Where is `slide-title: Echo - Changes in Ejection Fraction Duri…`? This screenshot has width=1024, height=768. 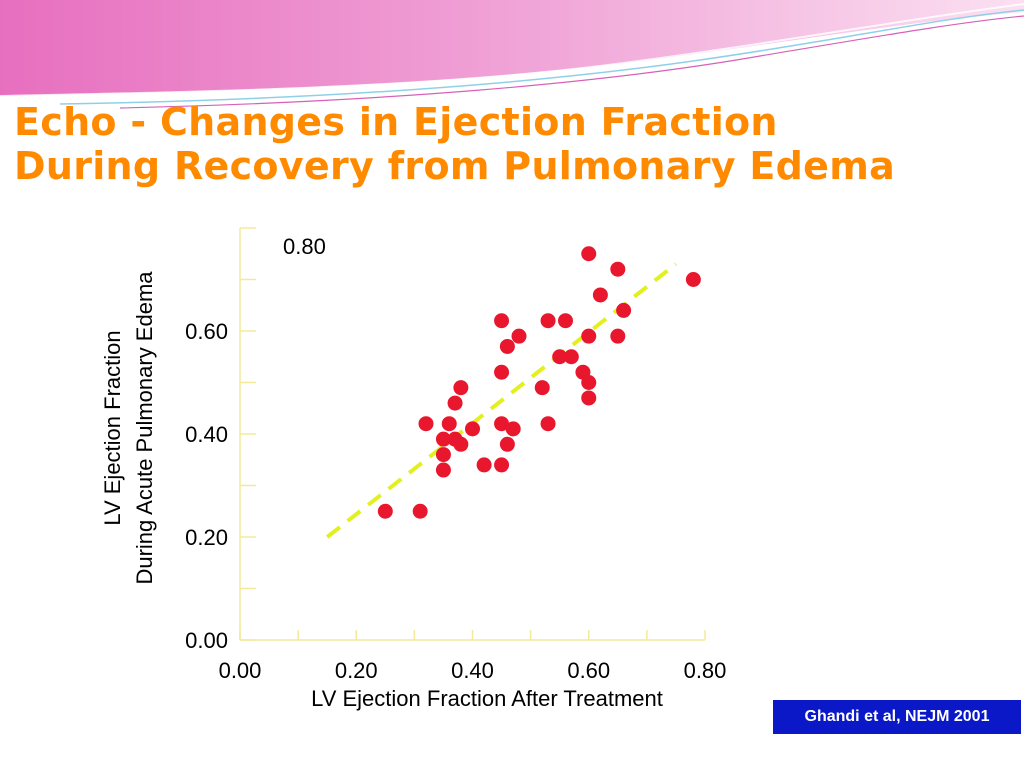
slide-title: Echo - Changes in Ejection Fraction Duri… is located at coordinates (454, 144).